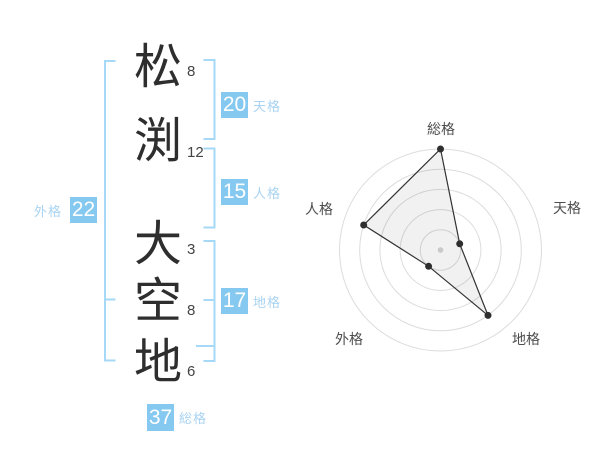  What do you see at coordinates (66, 210) in the screenshot?
I see `gaikaku-badge: 22 外格` at bounding box center [66, 210].